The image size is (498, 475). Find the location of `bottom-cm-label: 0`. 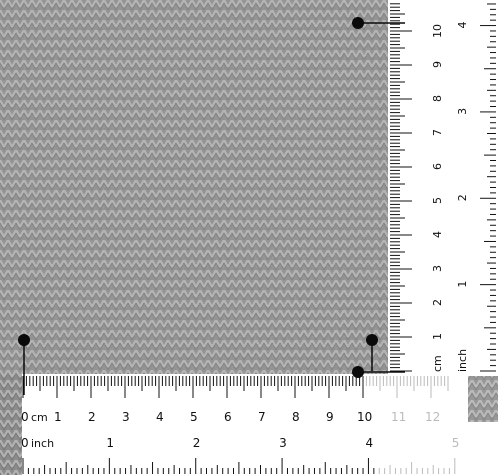

bottom-cm-label: 0 is located at coordinates (25, 417).